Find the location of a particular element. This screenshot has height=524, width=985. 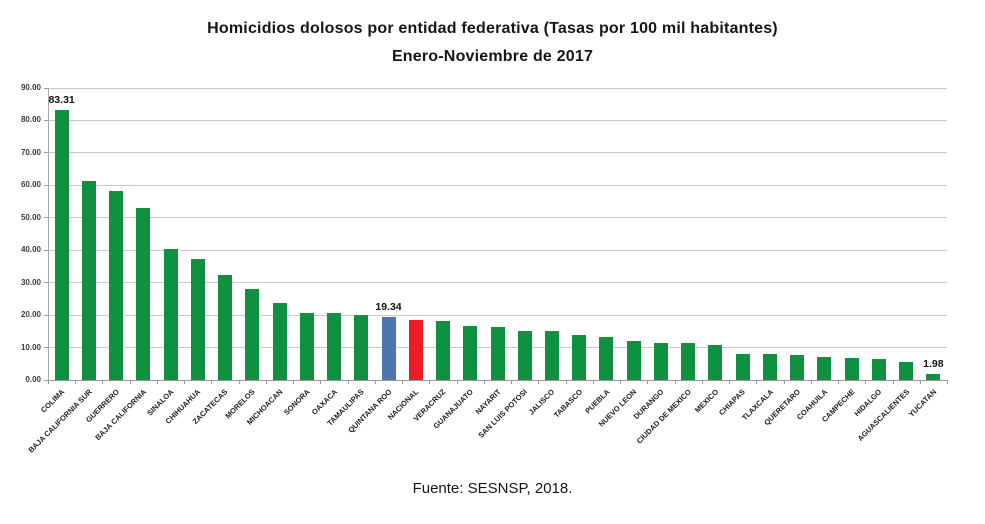

bar-tlaxcala is located at coordinates (769, 366).